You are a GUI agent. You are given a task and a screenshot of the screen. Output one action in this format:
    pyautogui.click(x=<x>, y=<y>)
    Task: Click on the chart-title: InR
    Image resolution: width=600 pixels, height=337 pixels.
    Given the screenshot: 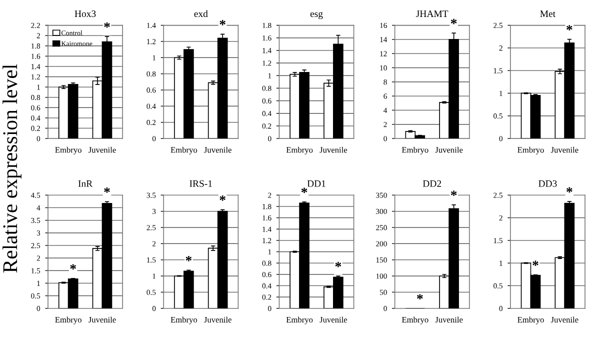 What is the action you would take?
    pyautogui.click(x=85, y=183)
    